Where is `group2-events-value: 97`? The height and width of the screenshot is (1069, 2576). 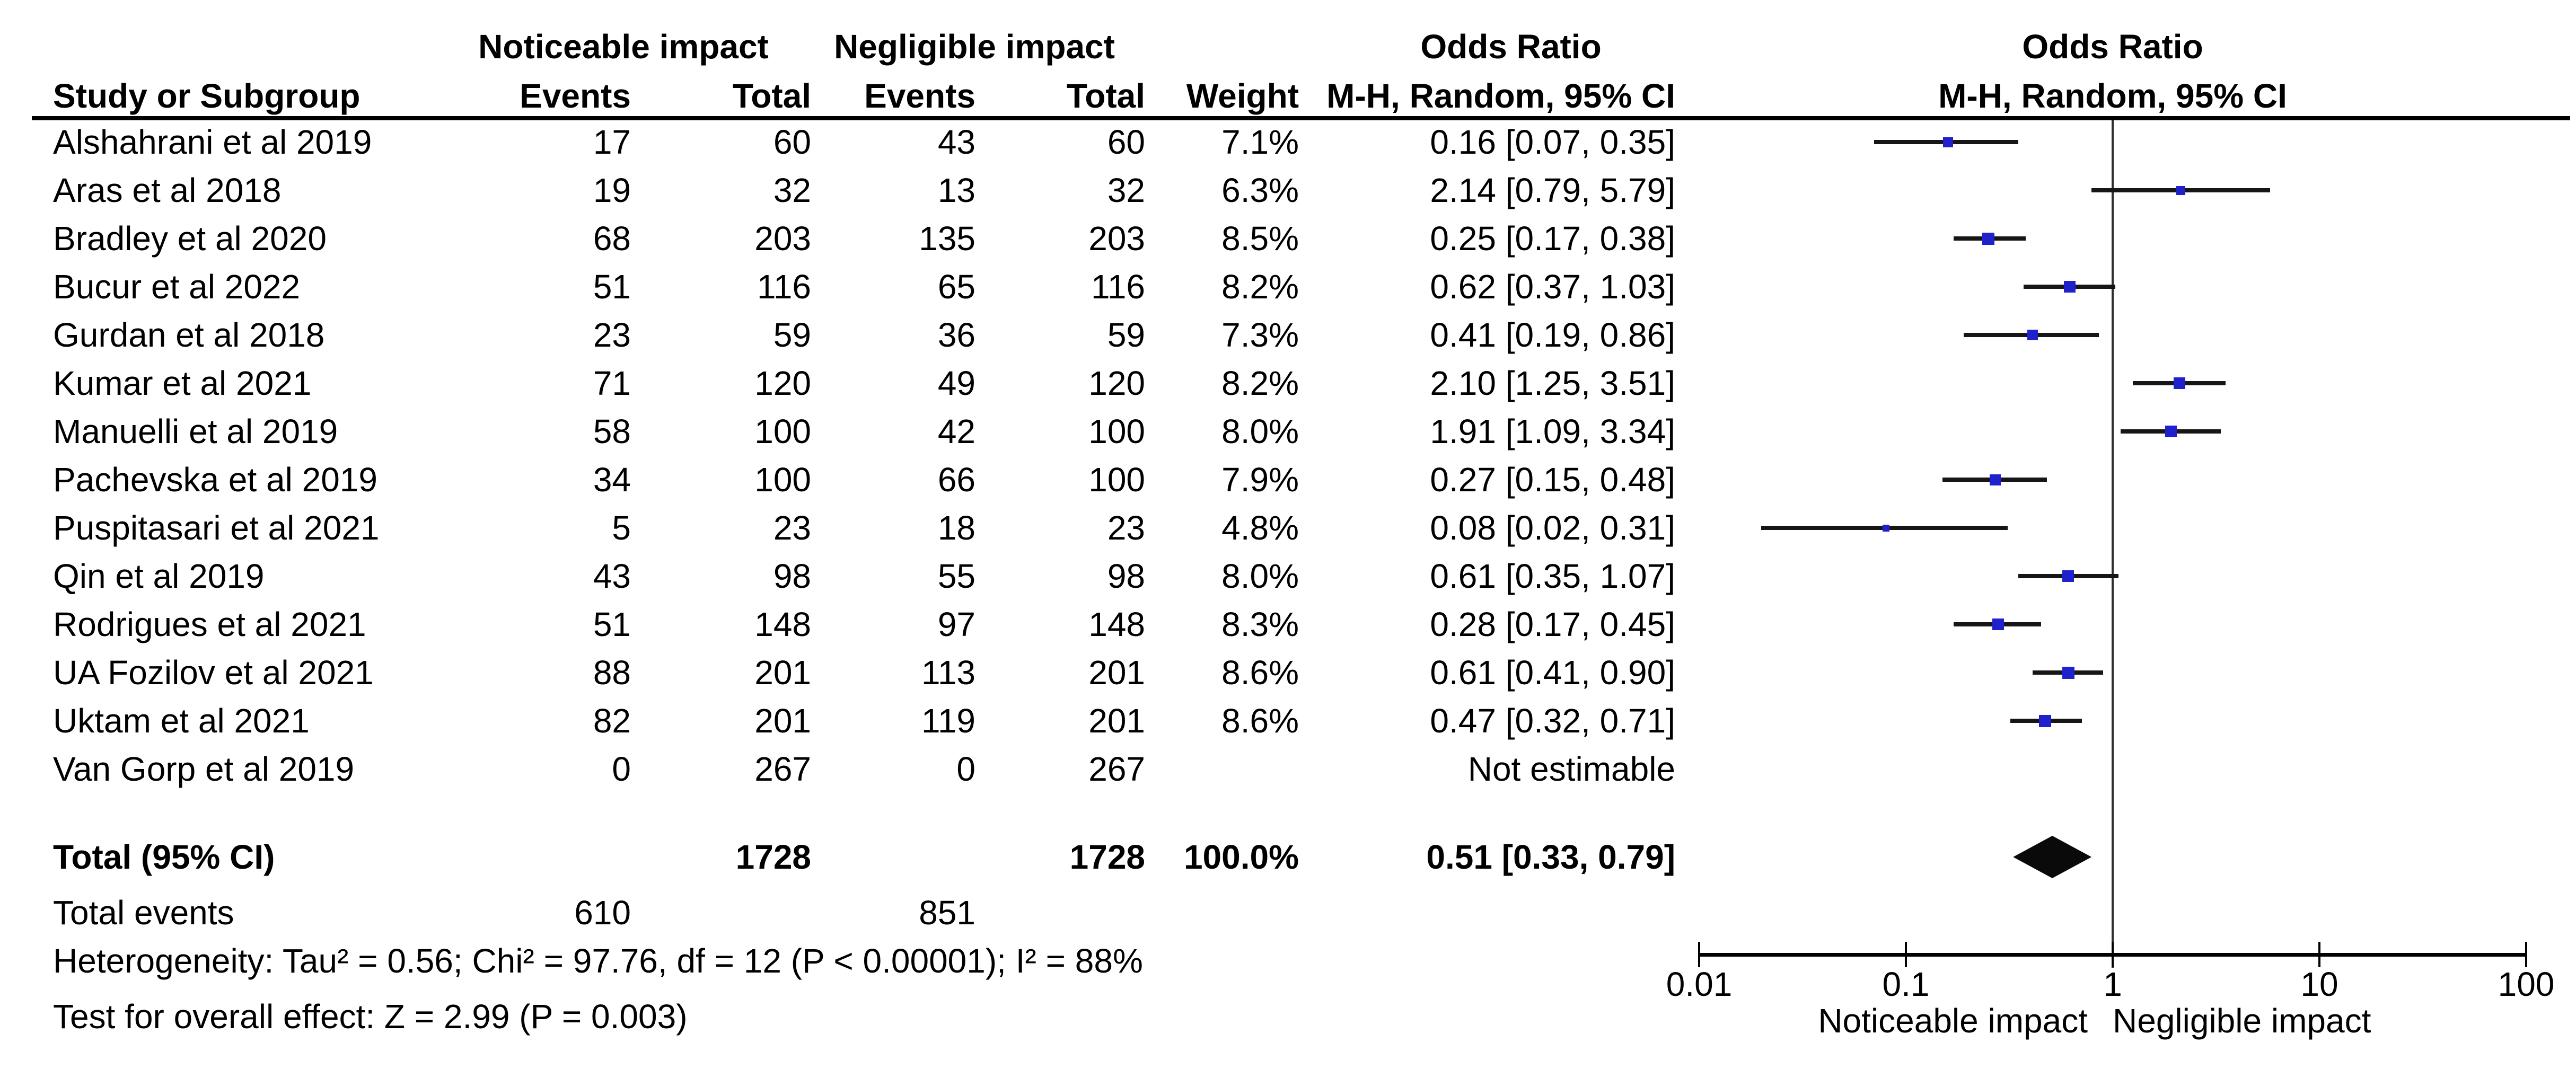
group2-events-value: 97 is located at coordinates (956, 624).